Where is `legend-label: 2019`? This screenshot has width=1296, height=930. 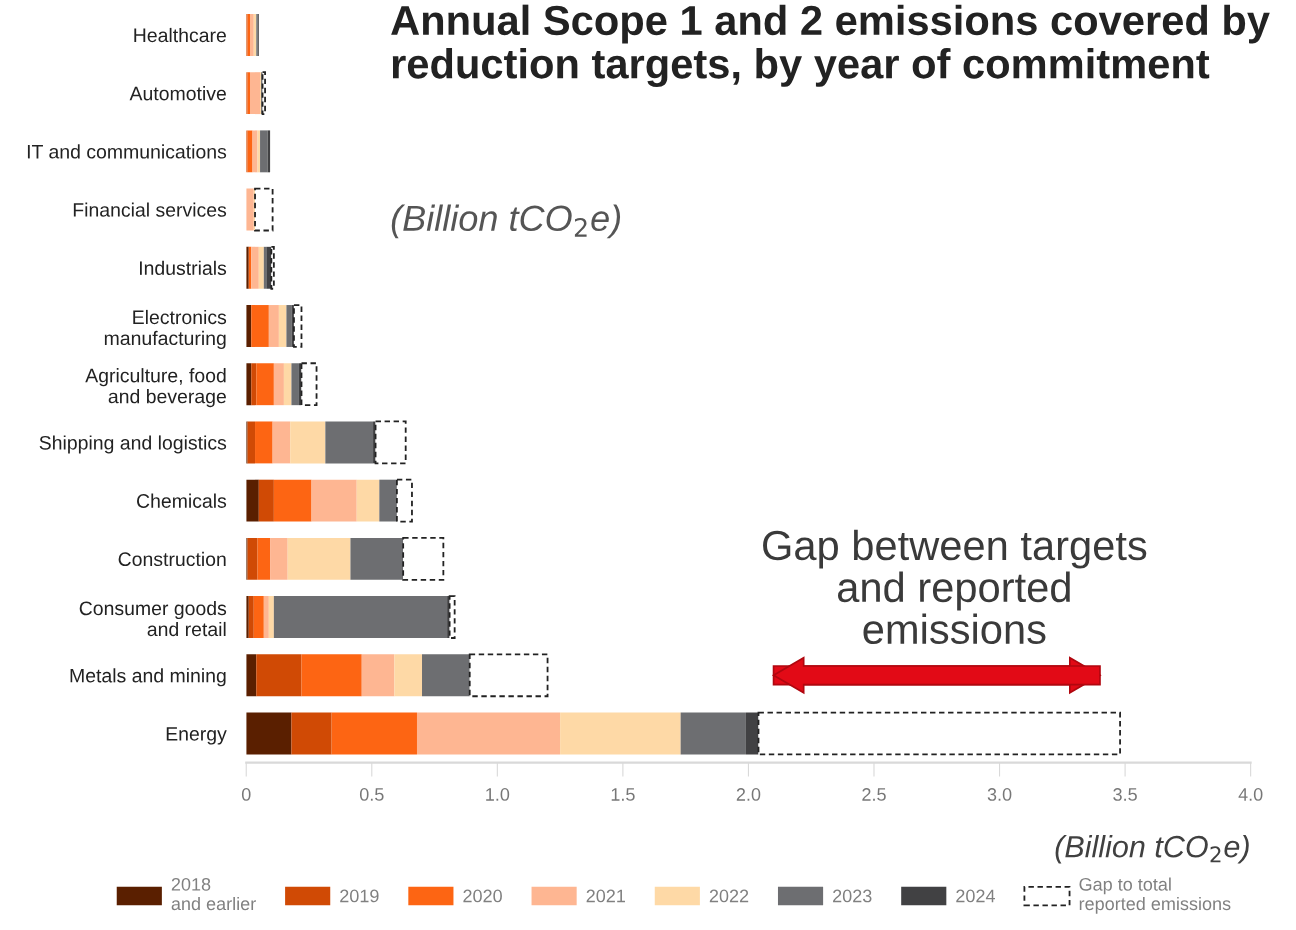 legend-label: 2019 is located at coordinates (359, 896).